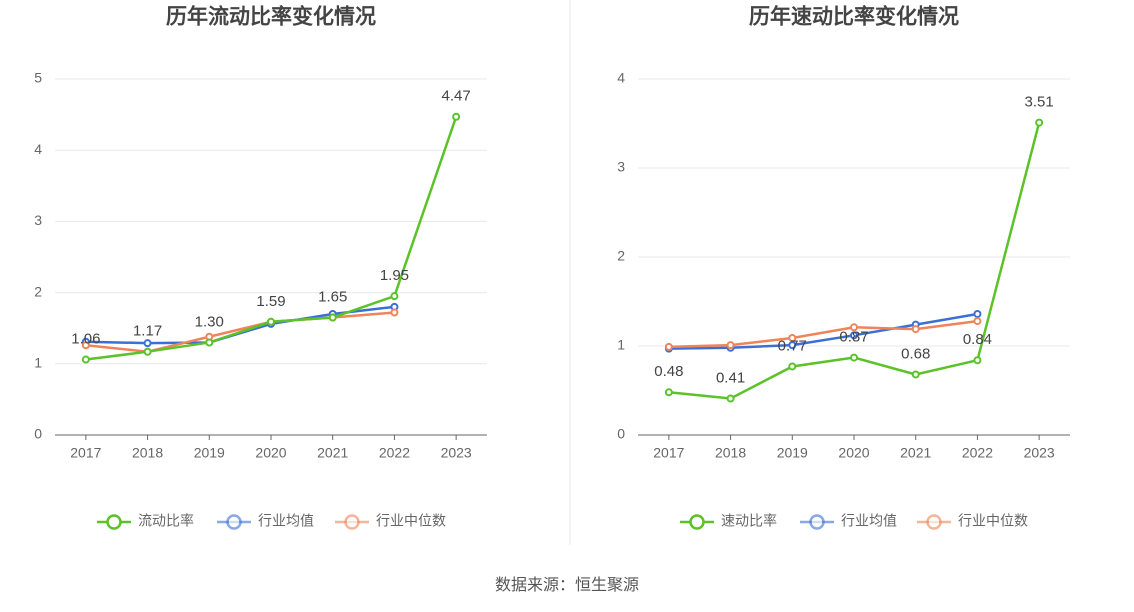  I want to click on data-label: 1.59, so click(270, 301).